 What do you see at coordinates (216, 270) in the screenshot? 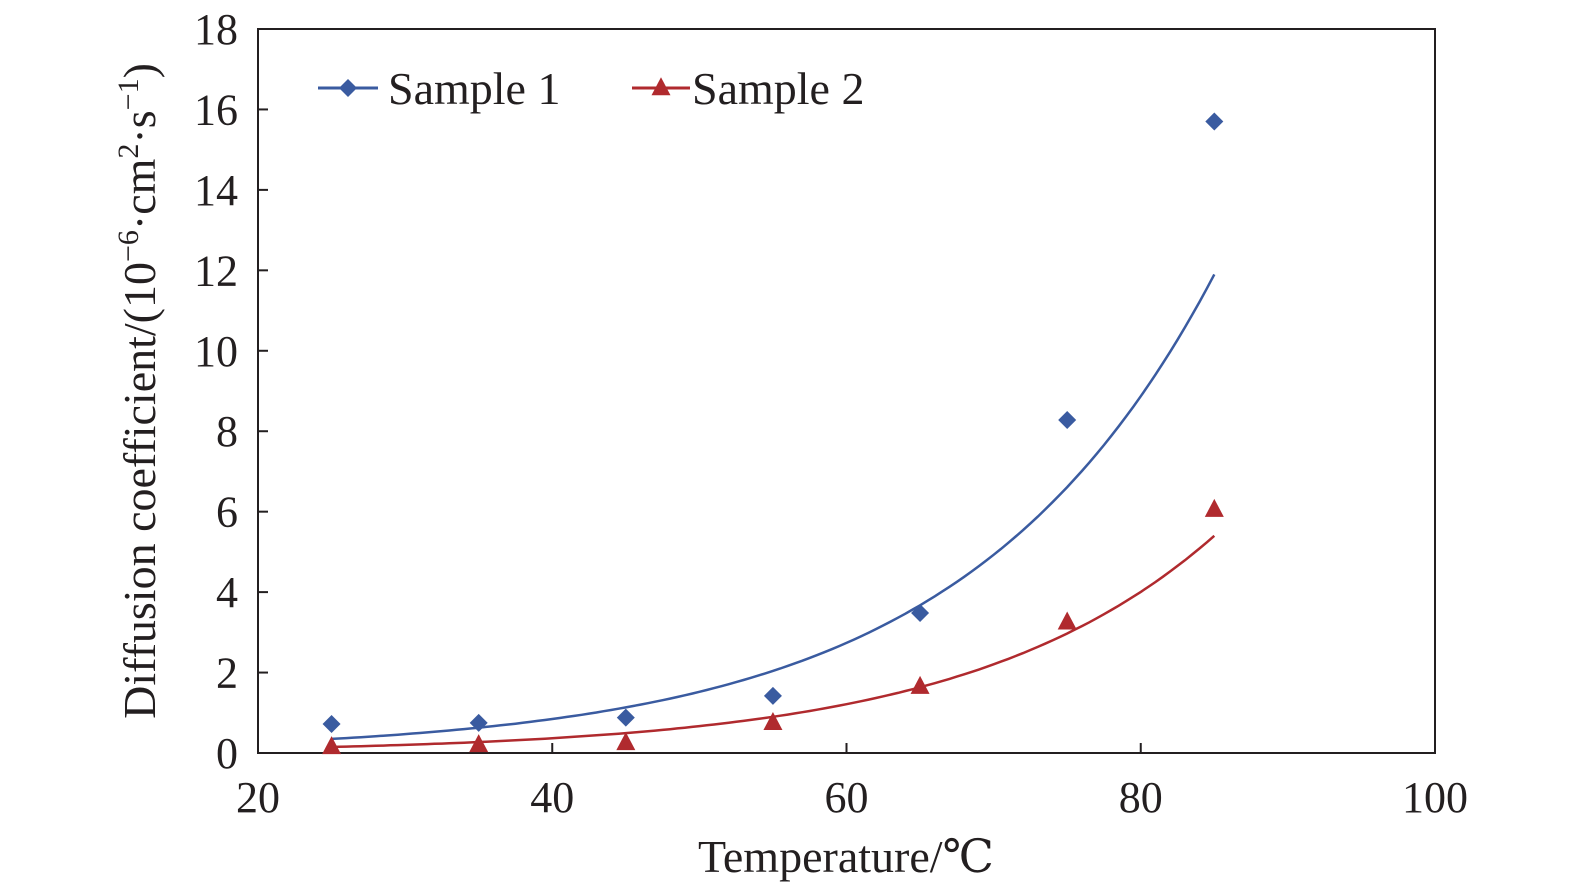
I see `y-tick-label: 12` at bounding box center [216, 270].